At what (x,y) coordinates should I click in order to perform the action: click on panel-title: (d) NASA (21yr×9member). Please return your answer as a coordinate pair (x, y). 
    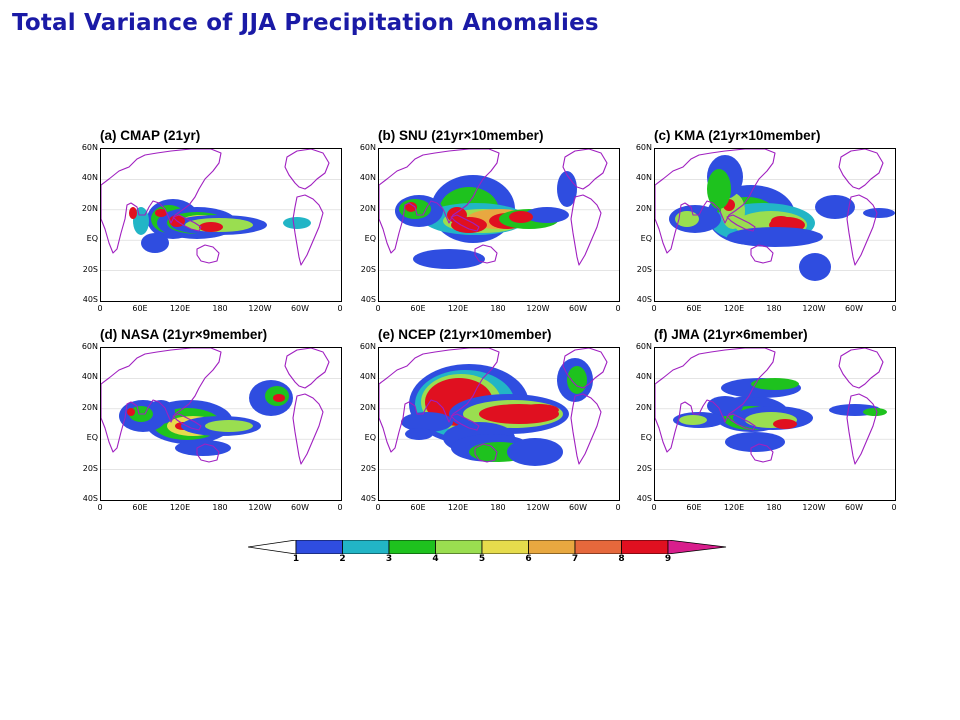
    Looking at the image, I should click on (184, 334).